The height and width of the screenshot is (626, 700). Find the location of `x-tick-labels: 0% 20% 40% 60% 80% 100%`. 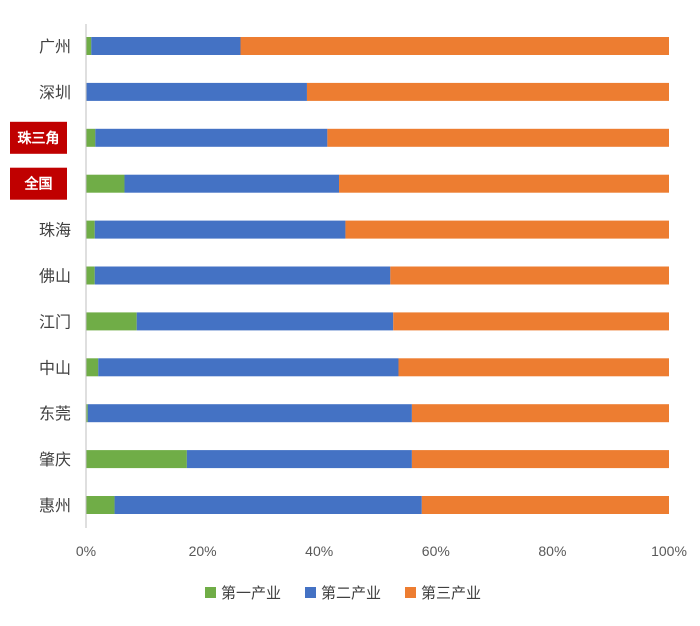

x-tick-labels: 0% 20% 40% 60% 80% 100% is located at coordinates (381, 551).